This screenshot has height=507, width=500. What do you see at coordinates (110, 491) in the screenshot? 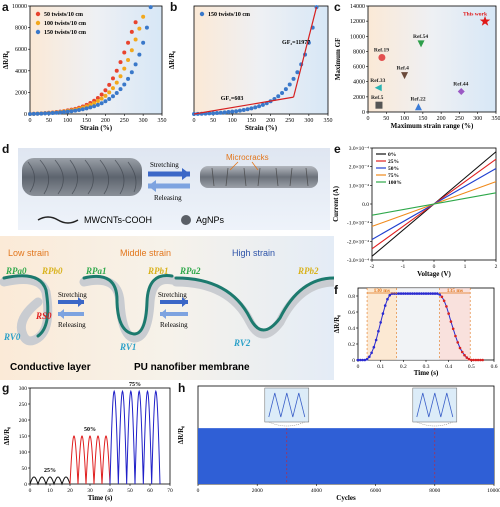
I see `x-tick-label-g: 40` at bounding box center [110, 491].